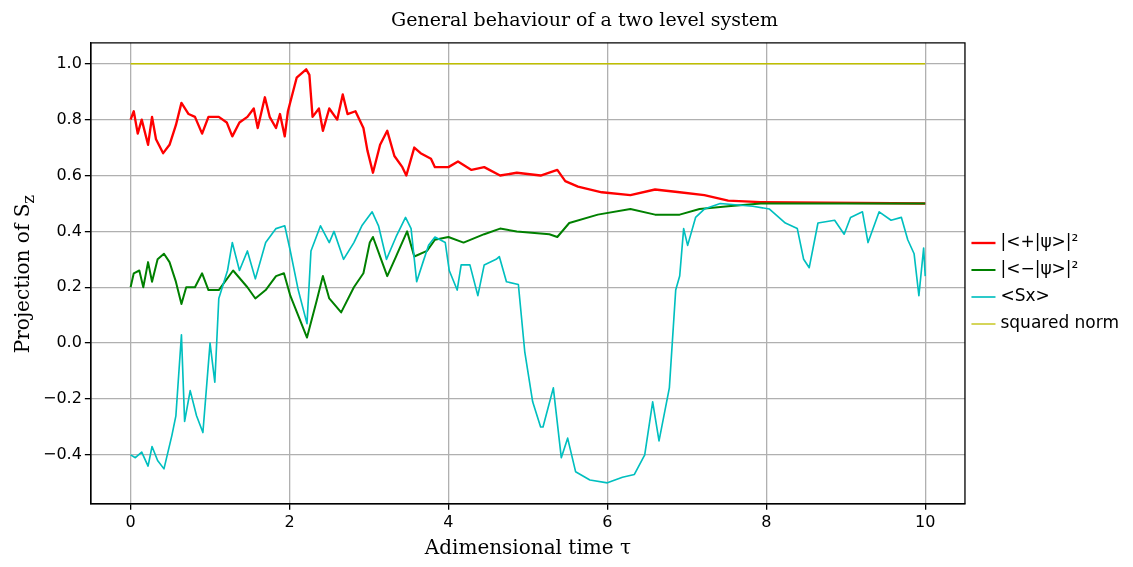 The image size is (1133, 567). What do you see at coordinates (69, 62) in the screenshot?
I see `y-tick-label: 1.0` at bounding box center [69, 62].